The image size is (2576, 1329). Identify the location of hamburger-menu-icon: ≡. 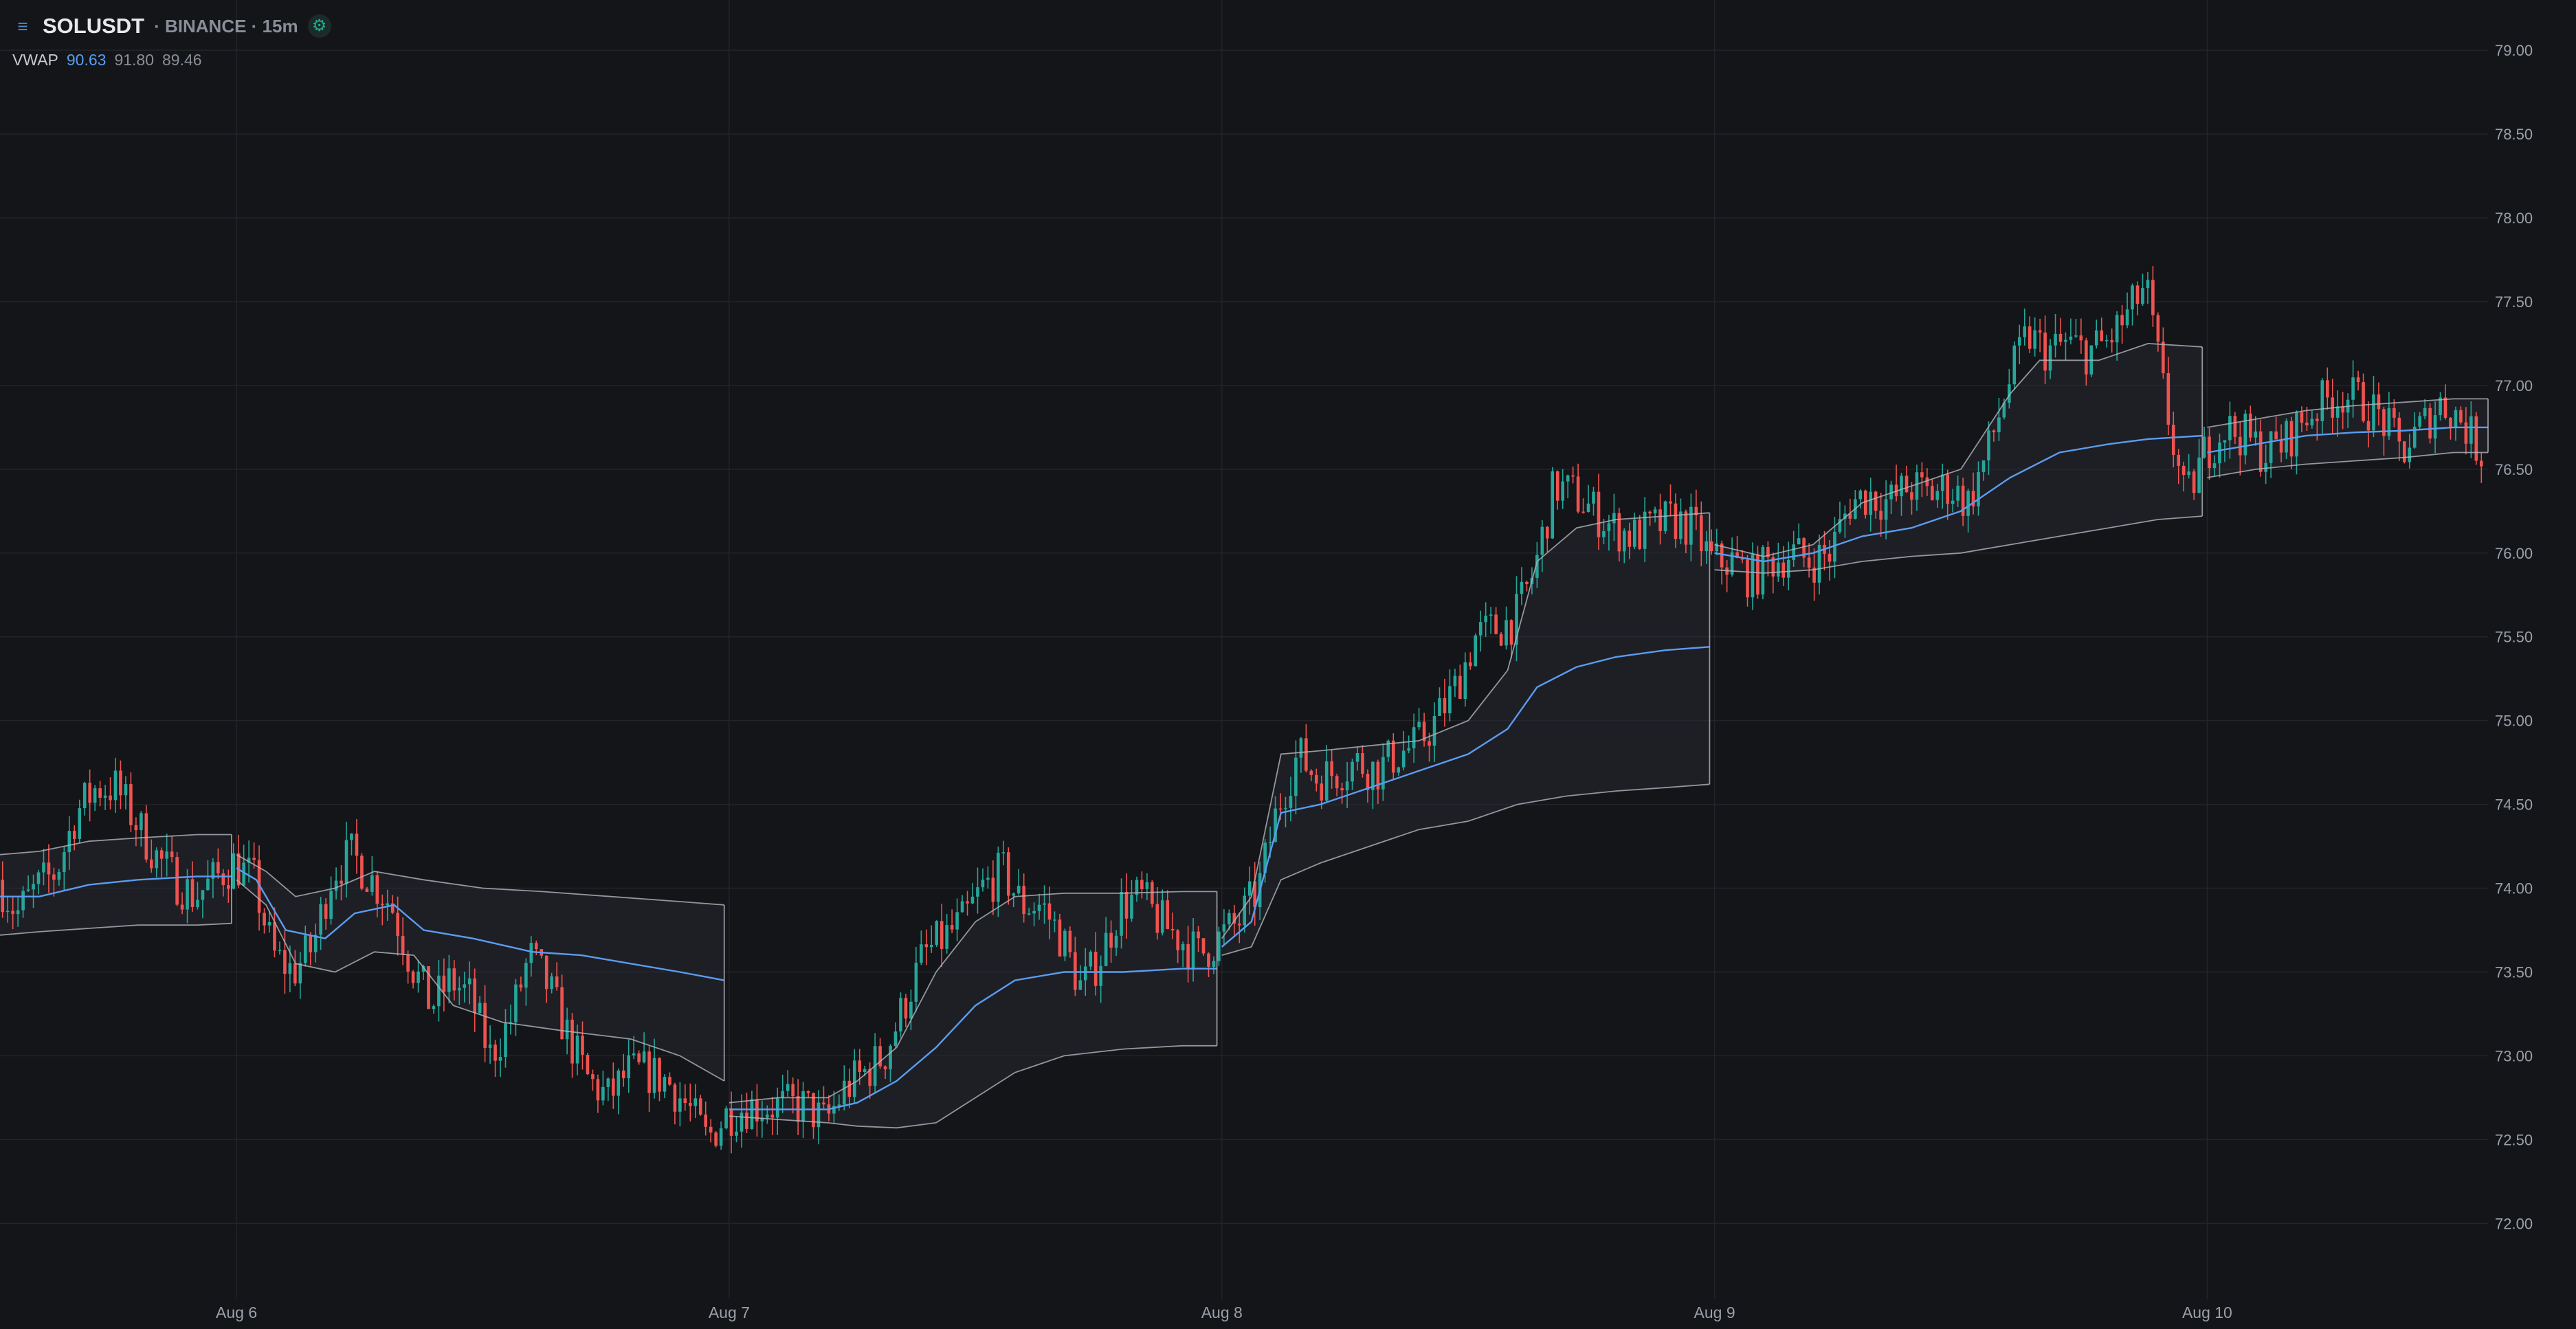
(22, 26).